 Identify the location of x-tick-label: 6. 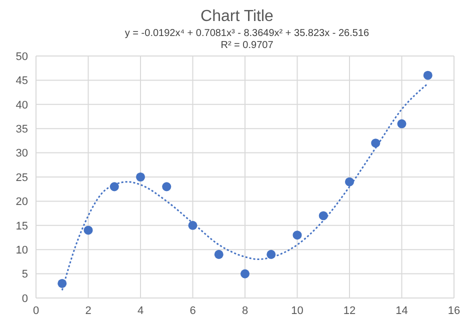
(193, 310).